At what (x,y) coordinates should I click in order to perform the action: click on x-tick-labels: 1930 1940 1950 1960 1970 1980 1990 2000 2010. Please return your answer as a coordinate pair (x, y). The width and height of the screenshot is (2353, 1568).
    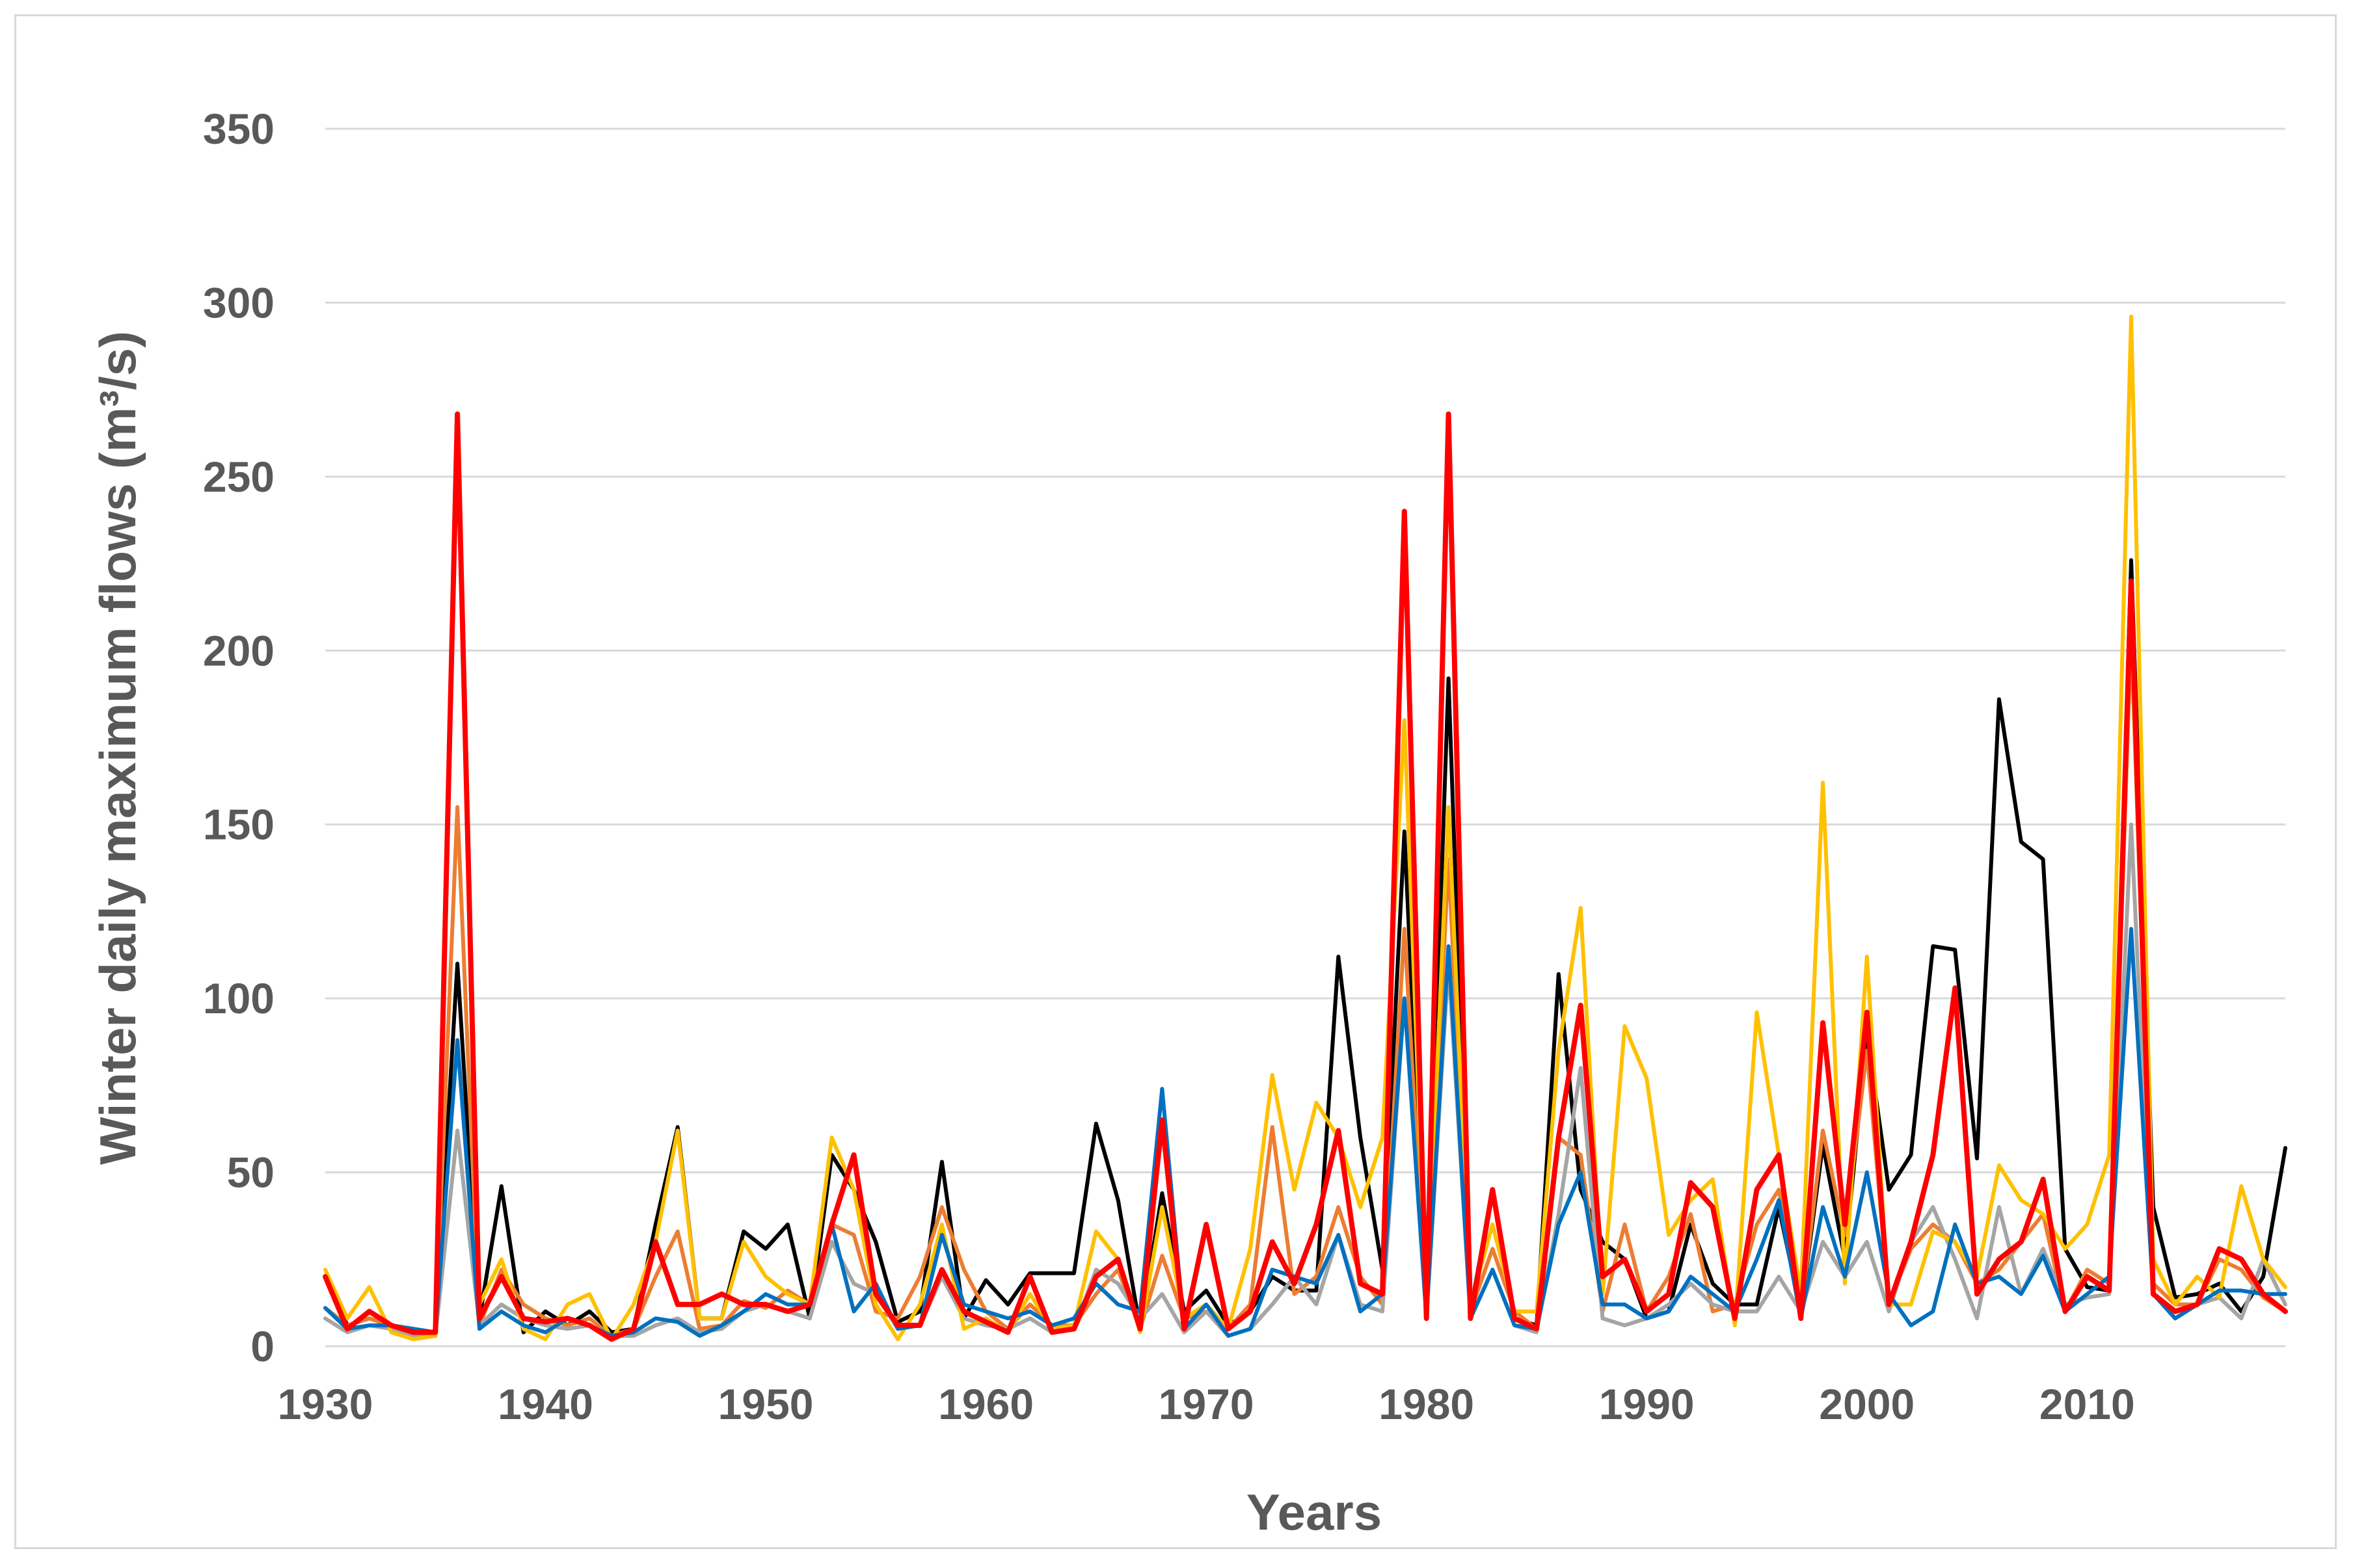
    Looking at the image, I should click on (1206, 1404).